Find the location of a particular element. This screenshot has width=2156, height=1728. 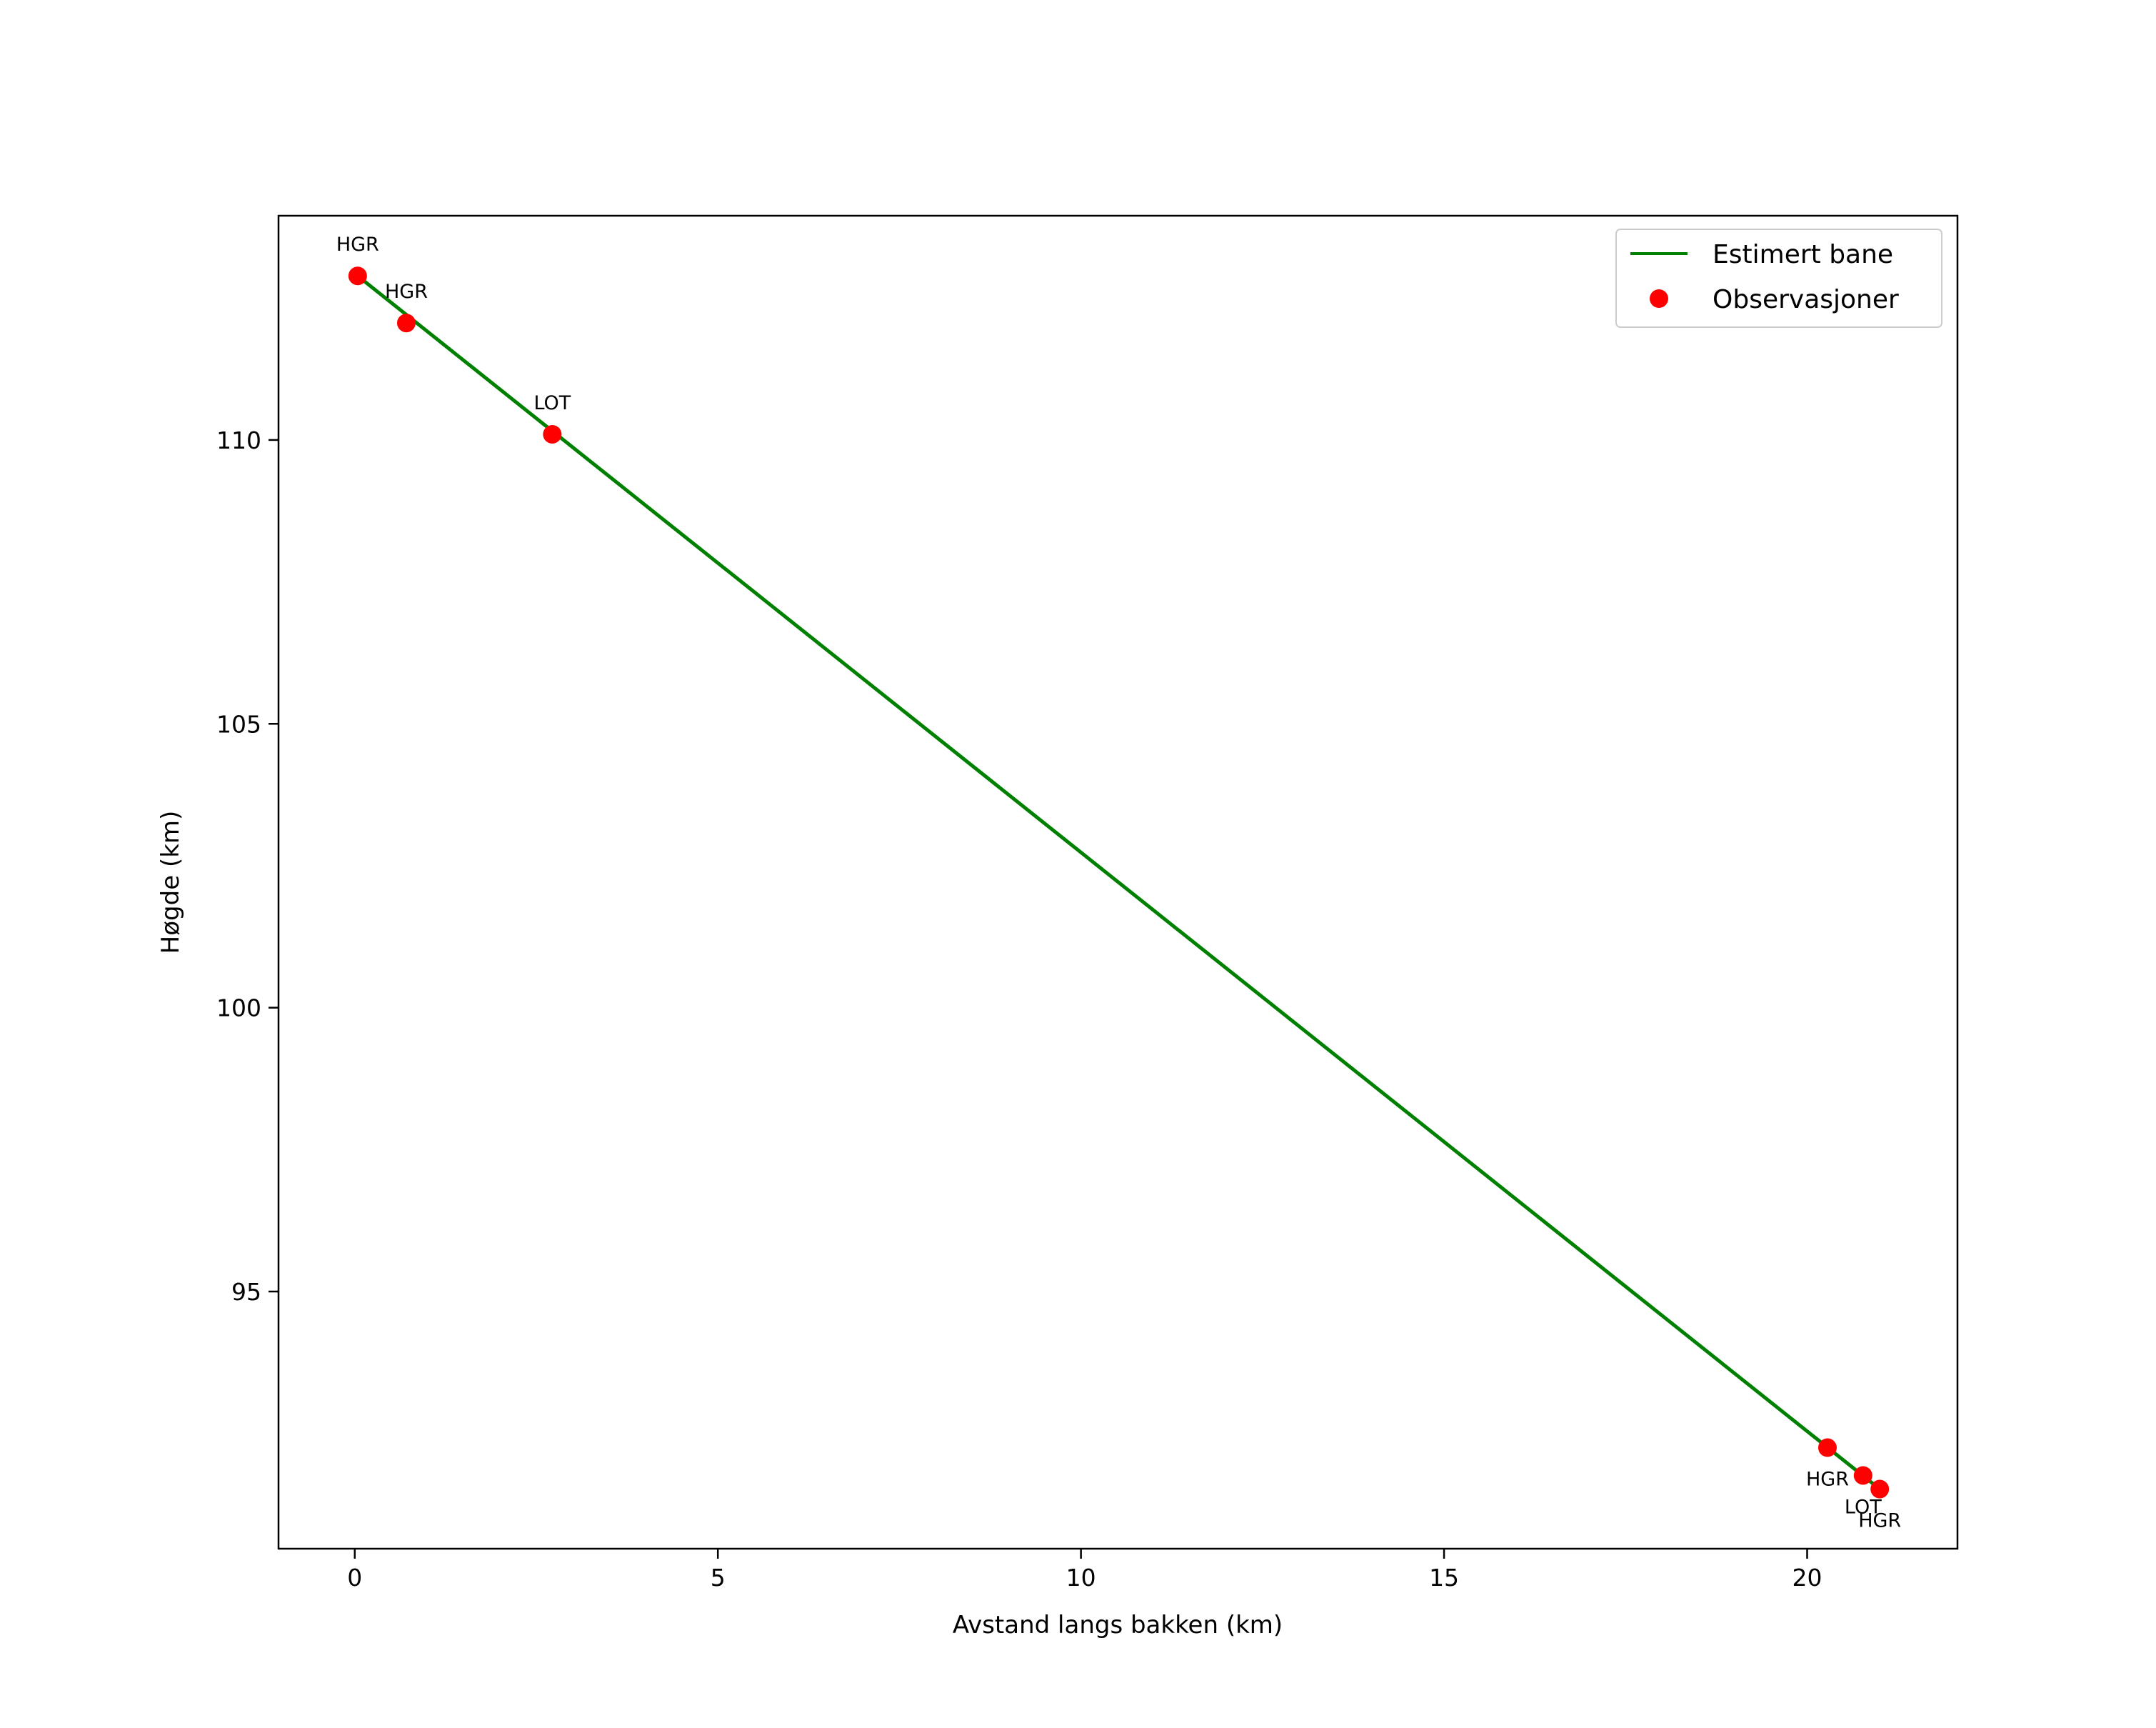

legend: Estimert bane Observasjoner is located at coordinates (1779, 278).